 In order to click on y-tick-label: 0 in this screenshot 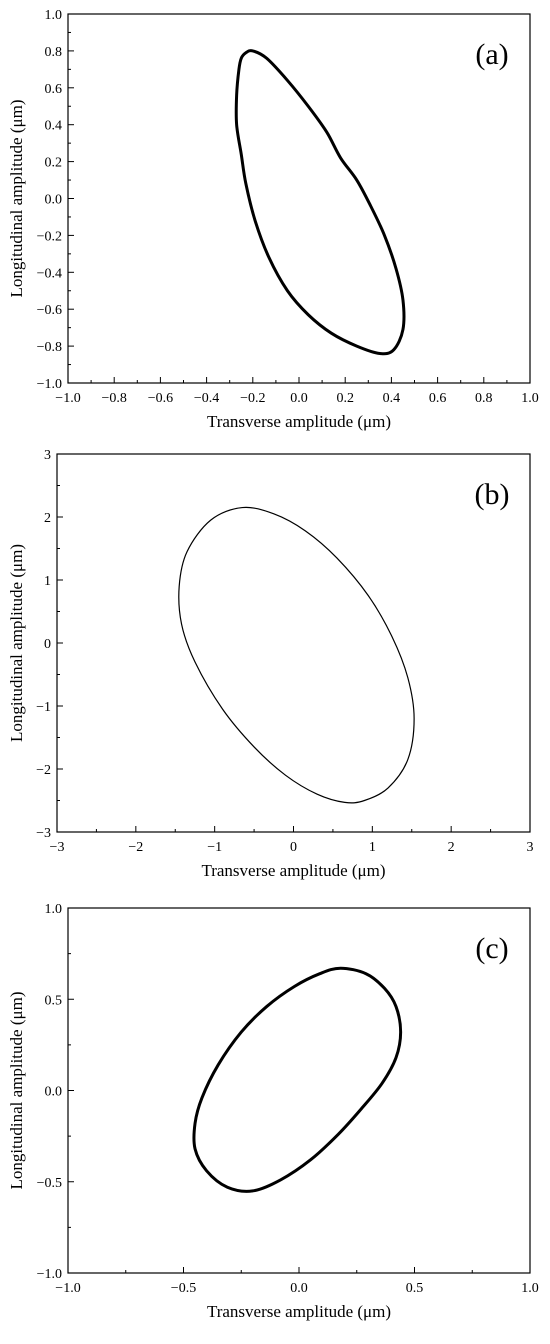, I will do `click(47, 644)`.